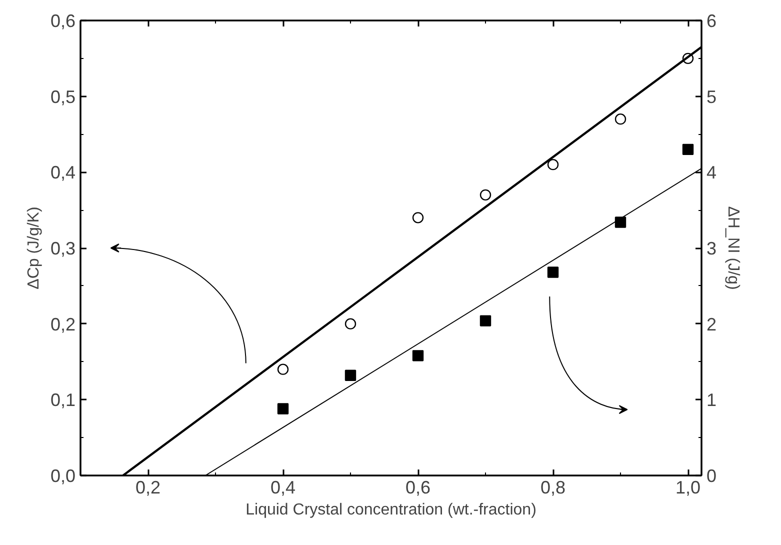 Image resolution: width=781 pixels, height=545 pixels. What do you see at coordinates (63, 96) in the screenshot?
I see `y-tick-label: 0,5` at bounding box center [63, 96].